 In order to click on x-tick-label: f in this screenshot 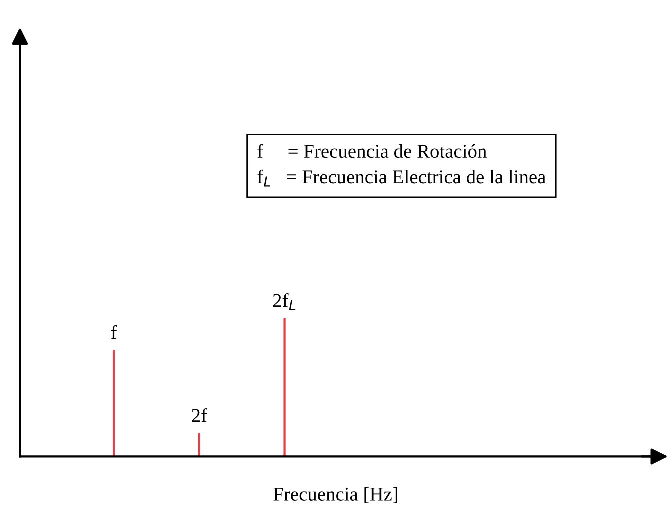, I will do `click(114, 332)`.